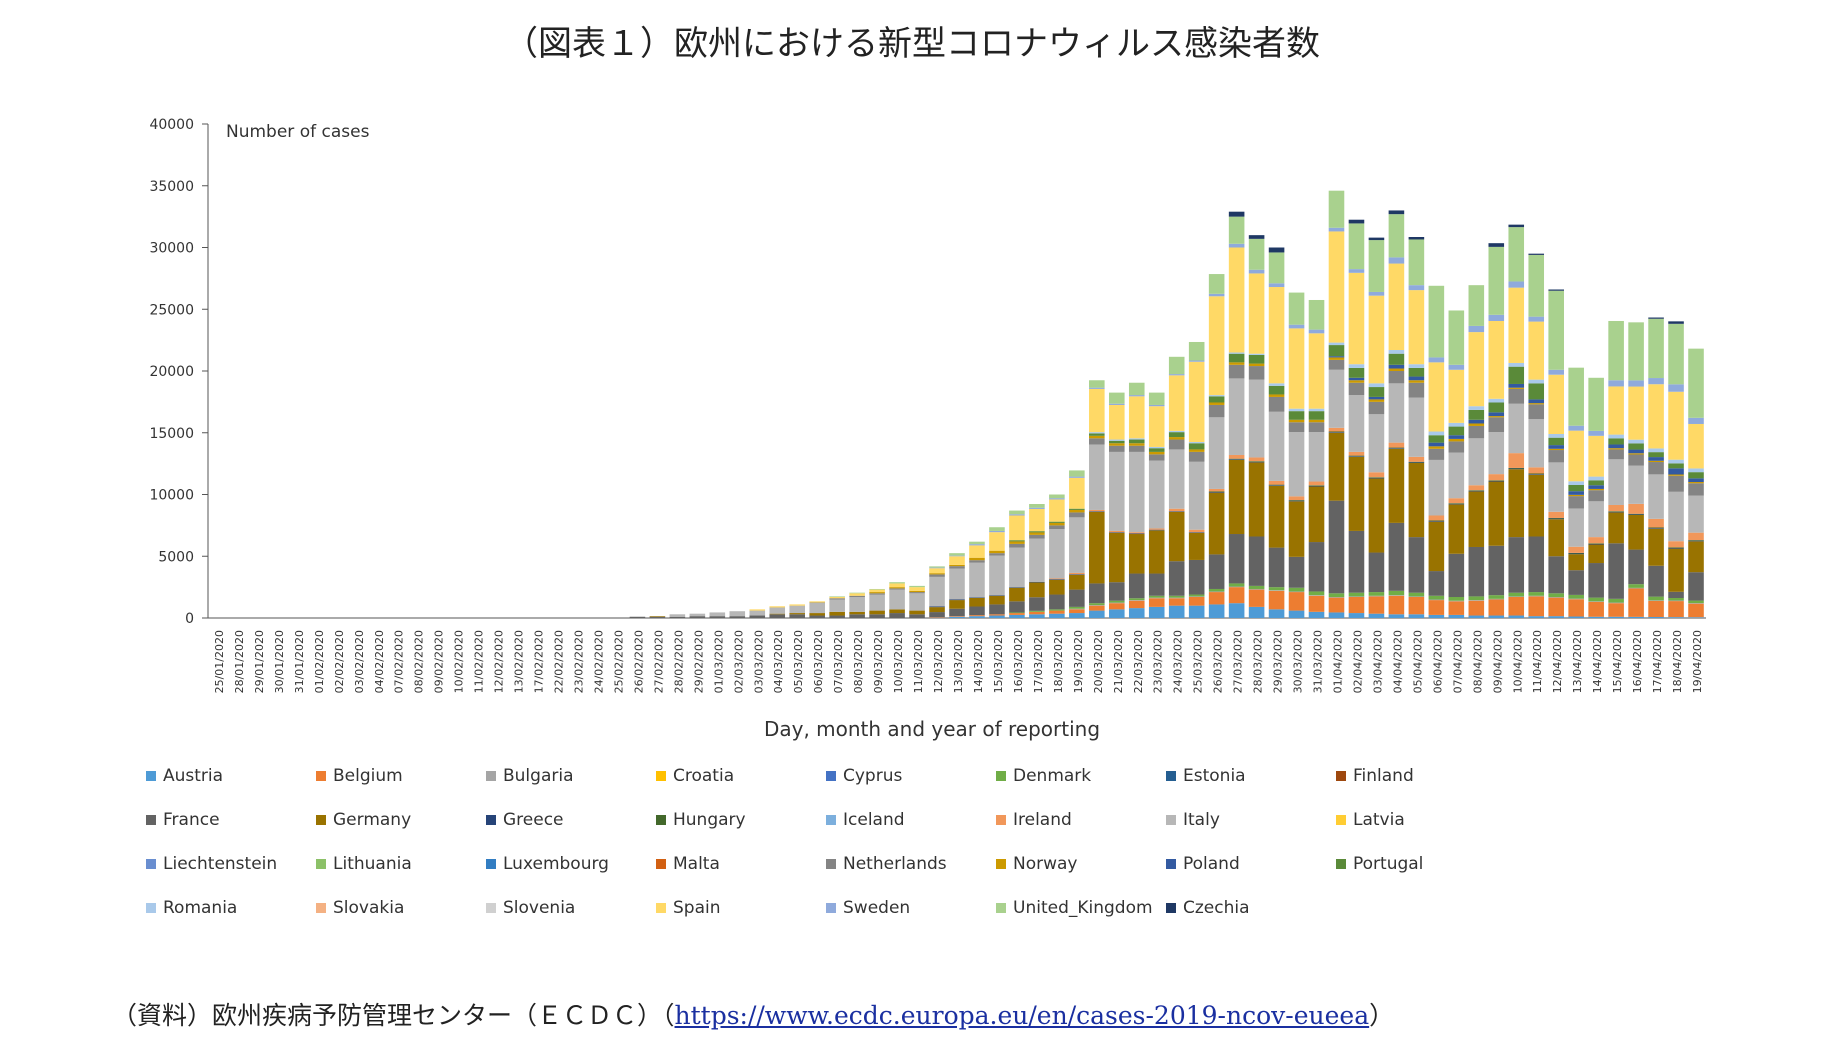 Image resolution: width=1824 pixels, height=1055 pixels. Describe the element at coordinates (638, 661) in the screenshot. I see `x-tick-label: 26/02/2020` at that location.